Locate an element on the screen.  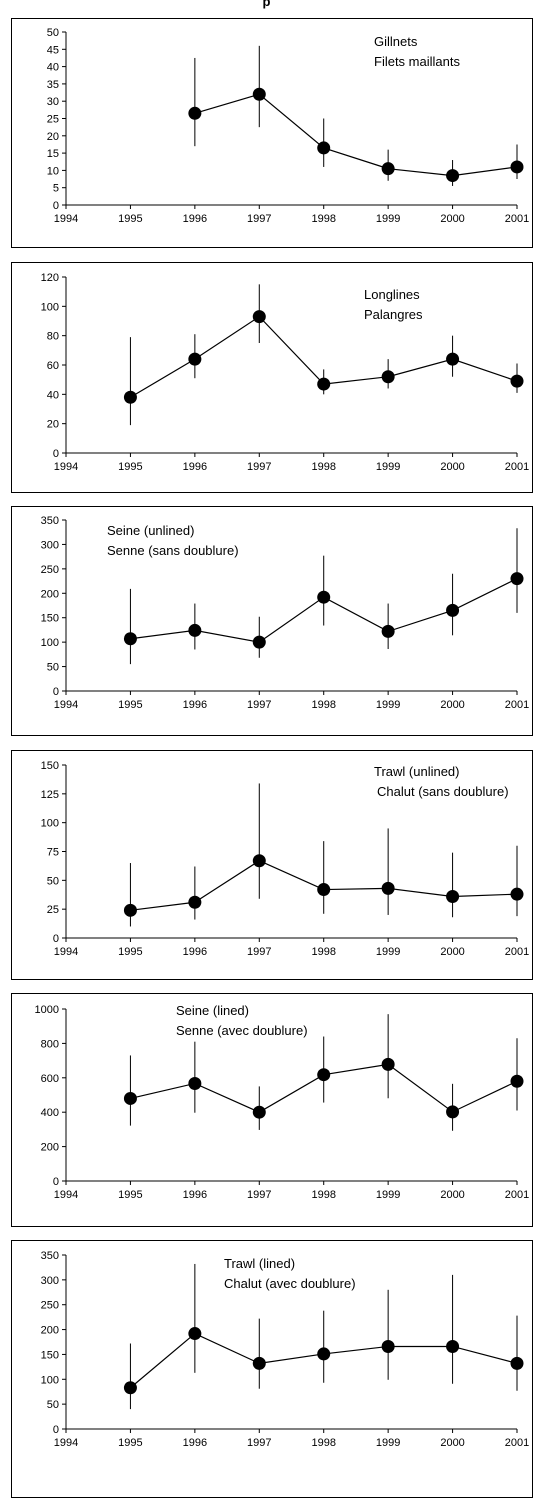
y-tick-label: 15 is located at coordinates (53, 154).